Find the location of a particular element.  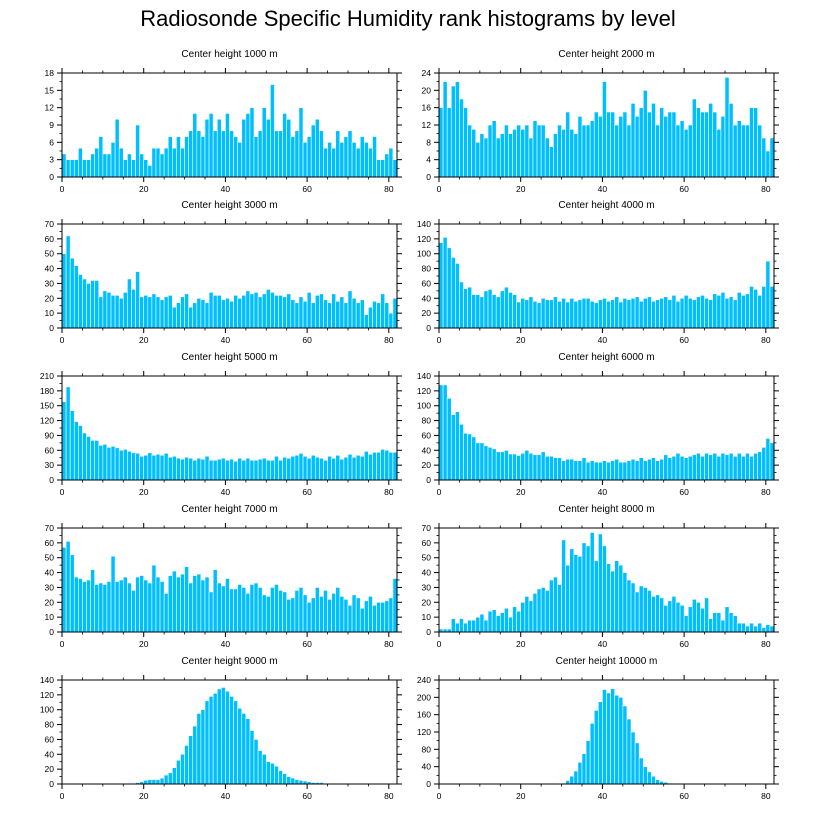

y-tick-label: 24 is located at coordinates (427, 73).